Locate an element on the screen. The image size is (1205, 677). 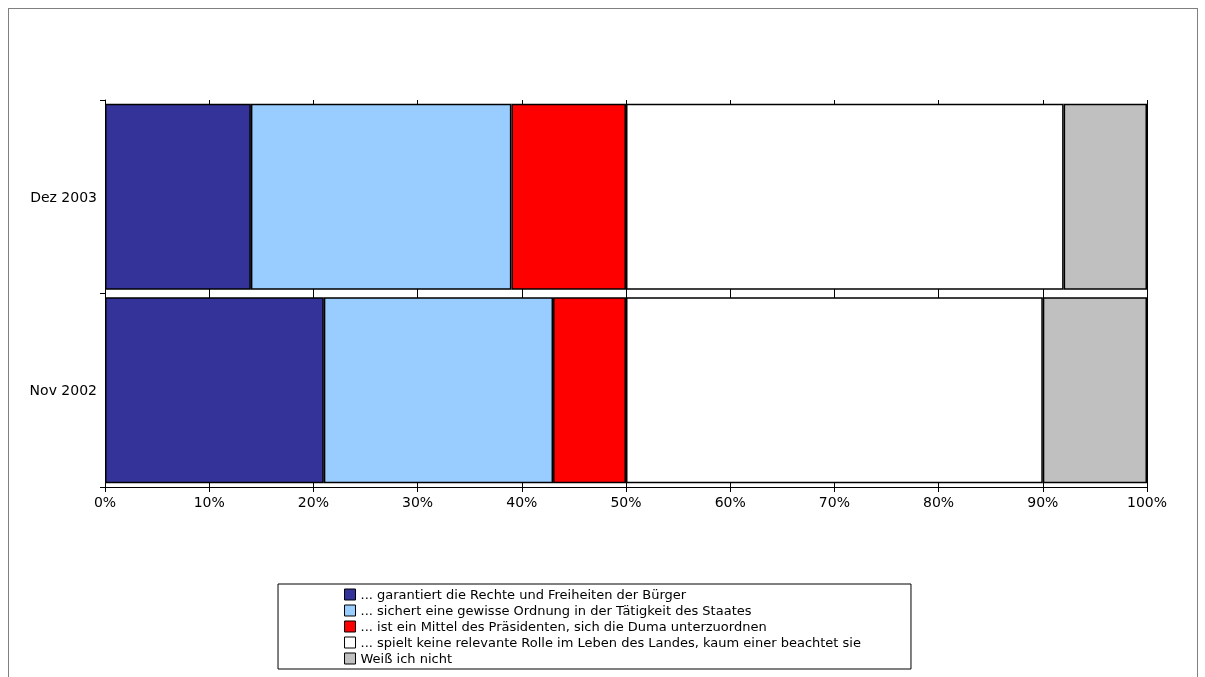
legend-label: ... sichert eine gewisse Ordnung in der Tätigkeit des Staates is located at coordinates (556, 610).